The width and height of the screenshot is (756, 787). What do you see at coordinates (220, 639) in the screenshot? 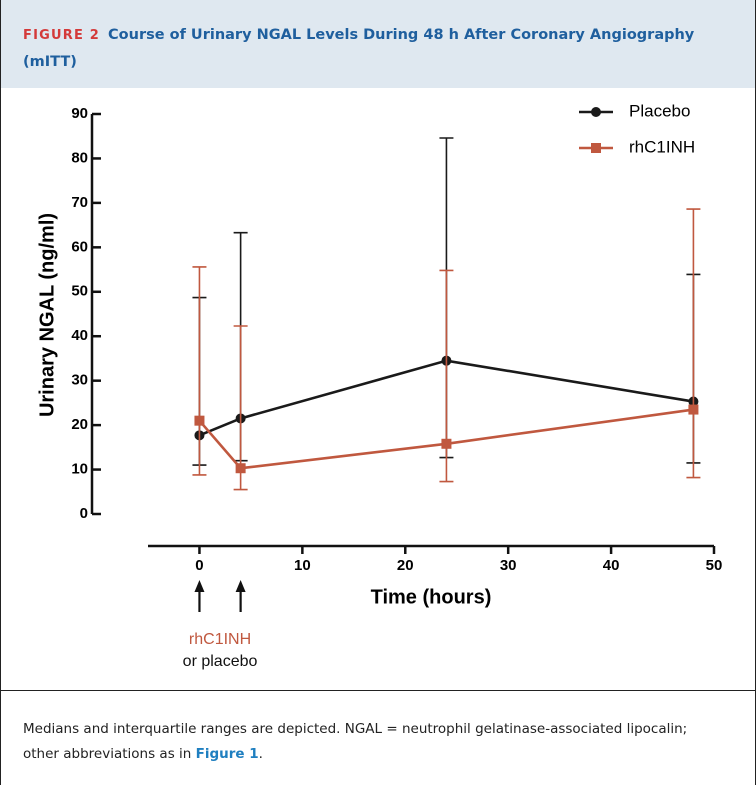
I see `annotation-text: rhC1INH` at bounding box center [220, 639].